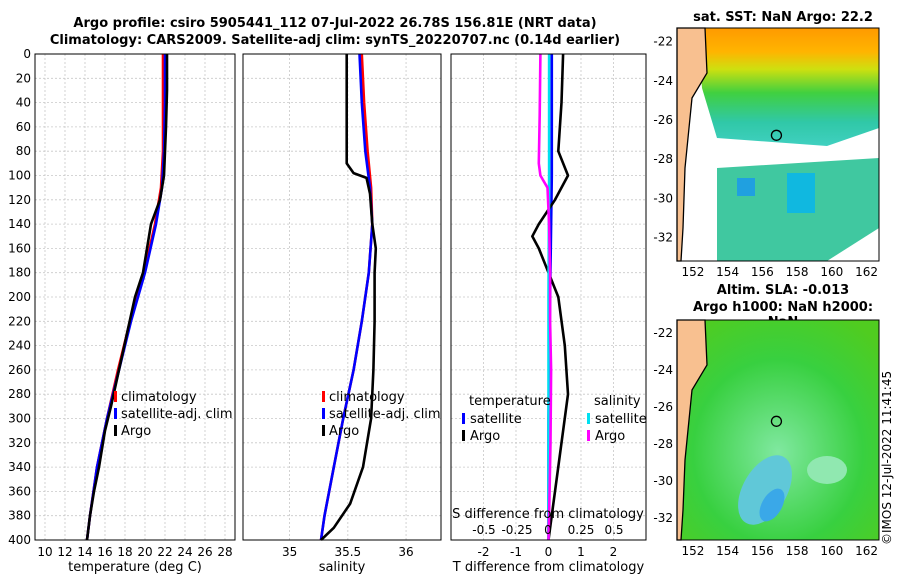 The image size is (900, 580). Describe the element at coordinates (663, 42) in the screenshot. I see `sst-map-lat-tick: -22` at that location.